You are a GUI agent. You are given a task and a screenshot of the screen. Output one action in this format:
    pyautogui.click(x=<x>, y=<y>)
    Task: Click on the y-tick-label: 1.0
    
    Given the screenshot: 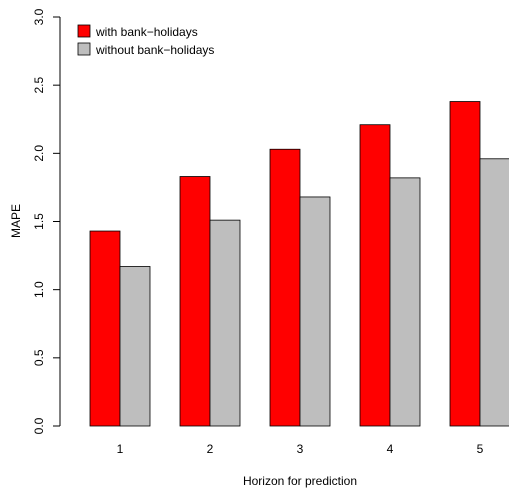 What is the action you would take?
    pyautogui.click(x=39, y=289)
    